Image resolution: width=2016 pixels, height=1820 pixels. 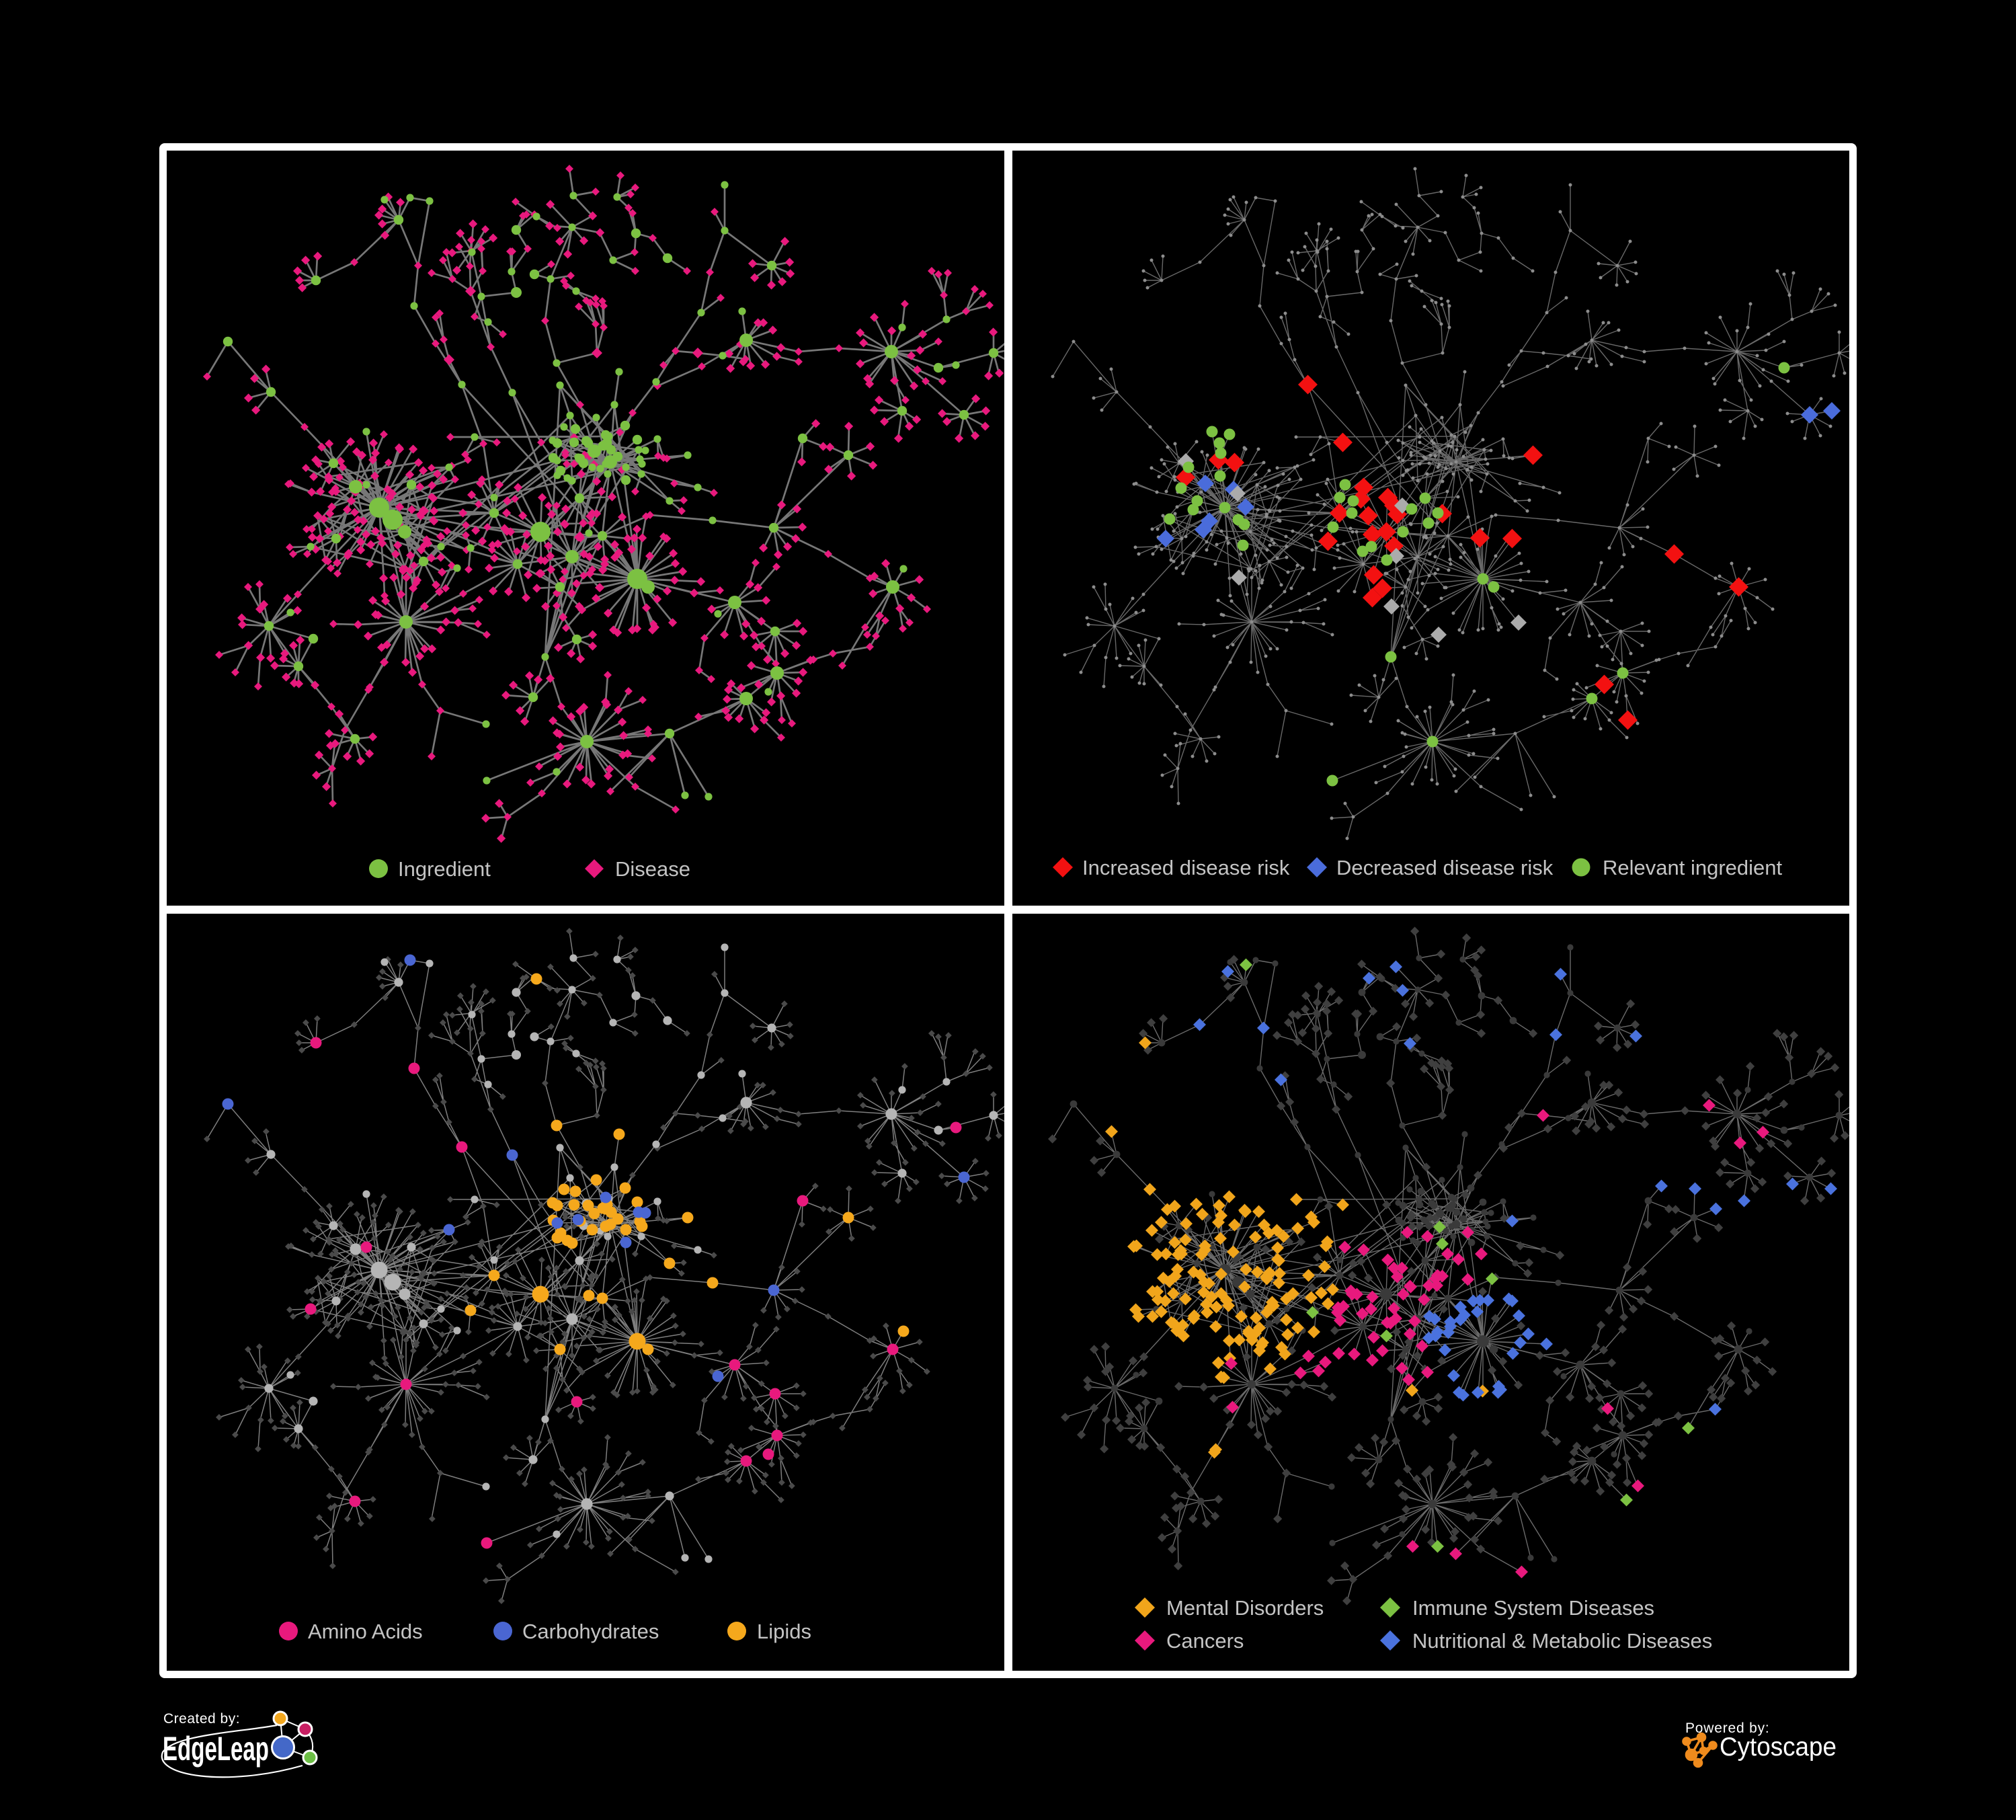 I want to click on svg-text: Carbohydrates, so click(x=590, y=1631).